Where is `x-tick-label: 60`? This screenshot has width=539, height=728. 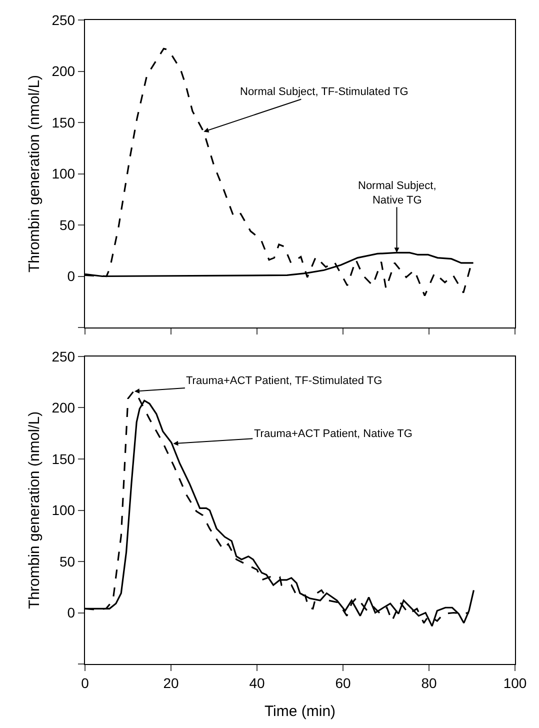
x-tick-label: 60 is located at coordinates (343, 682).